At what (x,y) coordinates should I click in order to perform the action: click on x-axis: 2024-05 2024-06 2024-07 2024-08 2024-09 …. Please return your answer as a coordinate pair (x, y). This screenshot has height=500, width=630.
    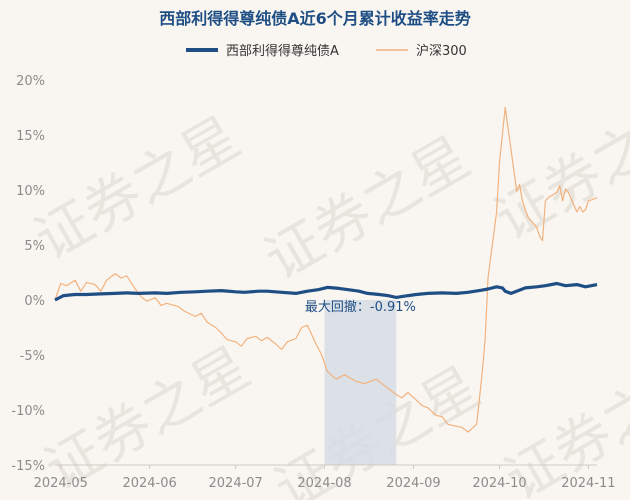
    Looking at the image, I should click on (325, 478).